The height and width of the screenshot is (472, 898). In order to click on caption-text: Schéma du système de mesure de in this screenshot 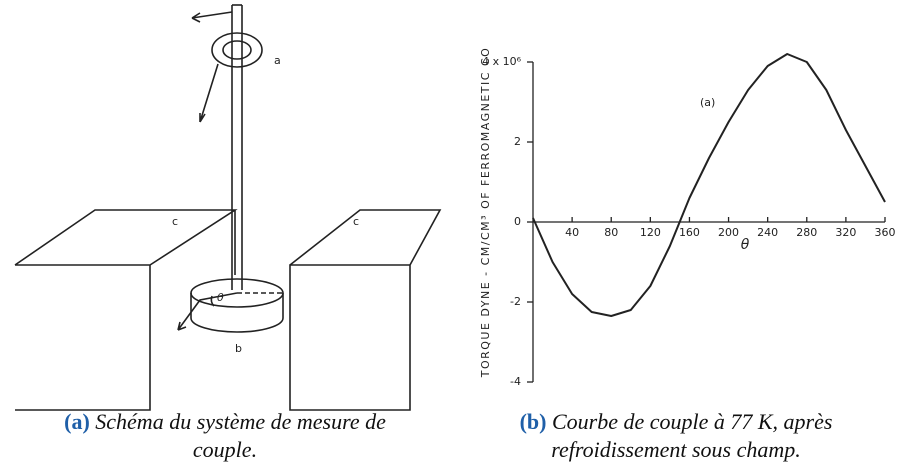, I will do `click(240, 421)`.